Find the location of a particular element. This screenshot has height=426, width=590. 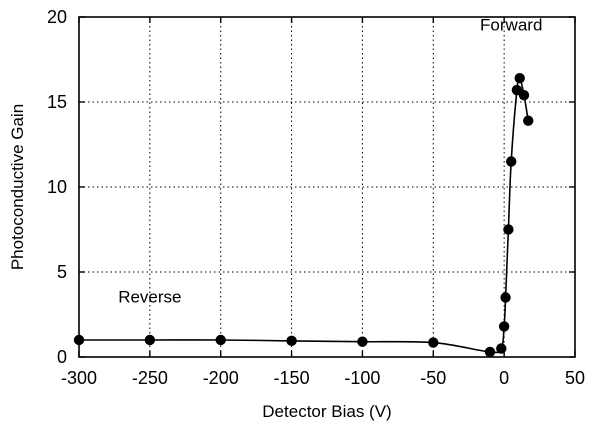

x-tick-label: -100 is located at coordinates (362, 378).